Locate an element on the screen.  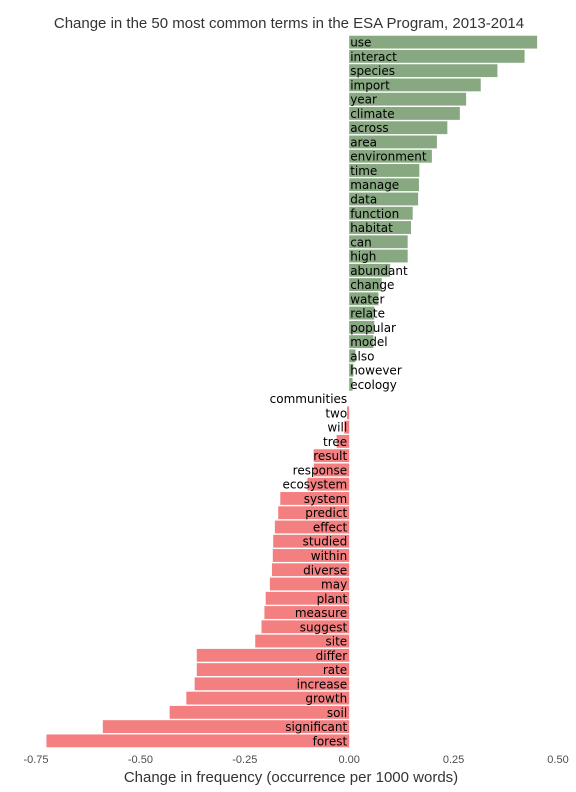
x-tick-label: -0.50 is located at coordinates (140, 760).